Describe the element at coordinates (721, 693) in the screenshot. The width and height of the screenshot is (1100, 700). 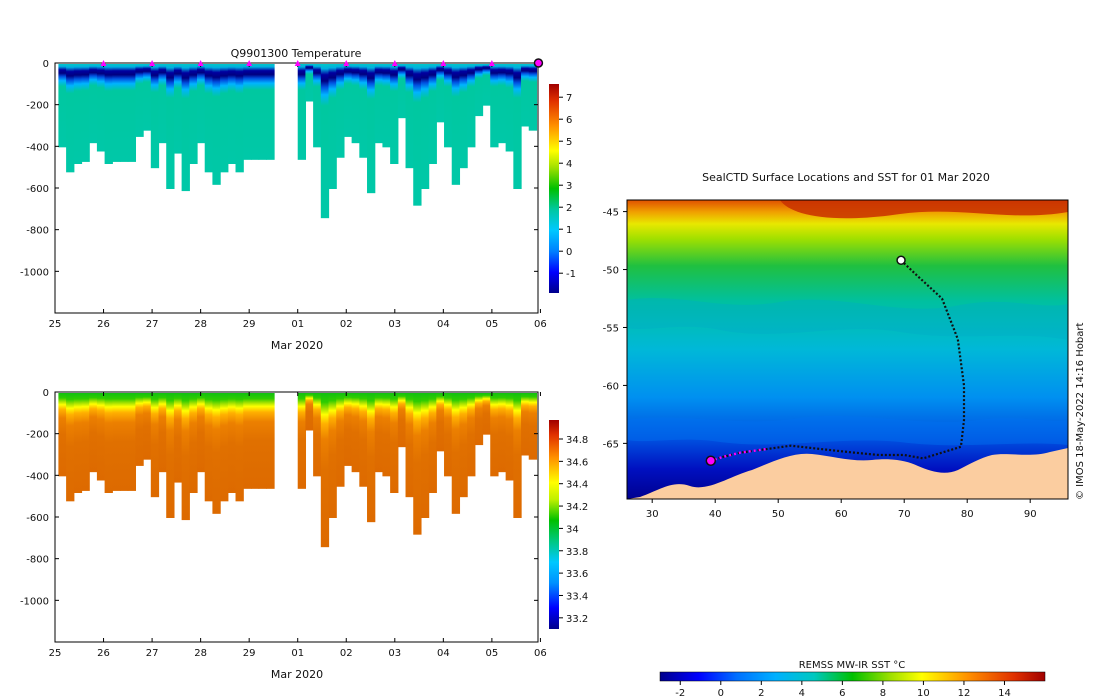
I see `sst-colorbar-tick-label: 0` at that location.